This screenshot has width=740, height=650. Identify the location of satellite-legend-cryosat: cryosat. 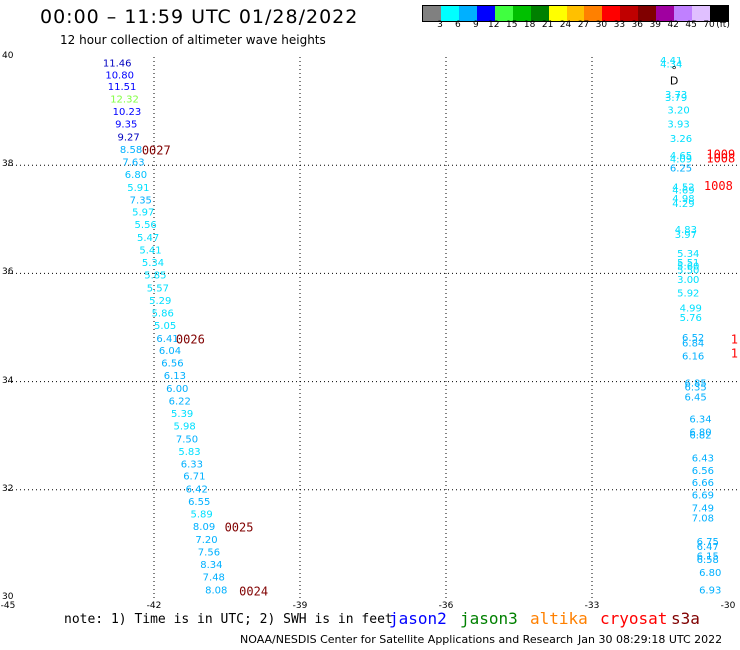
(634, 618).